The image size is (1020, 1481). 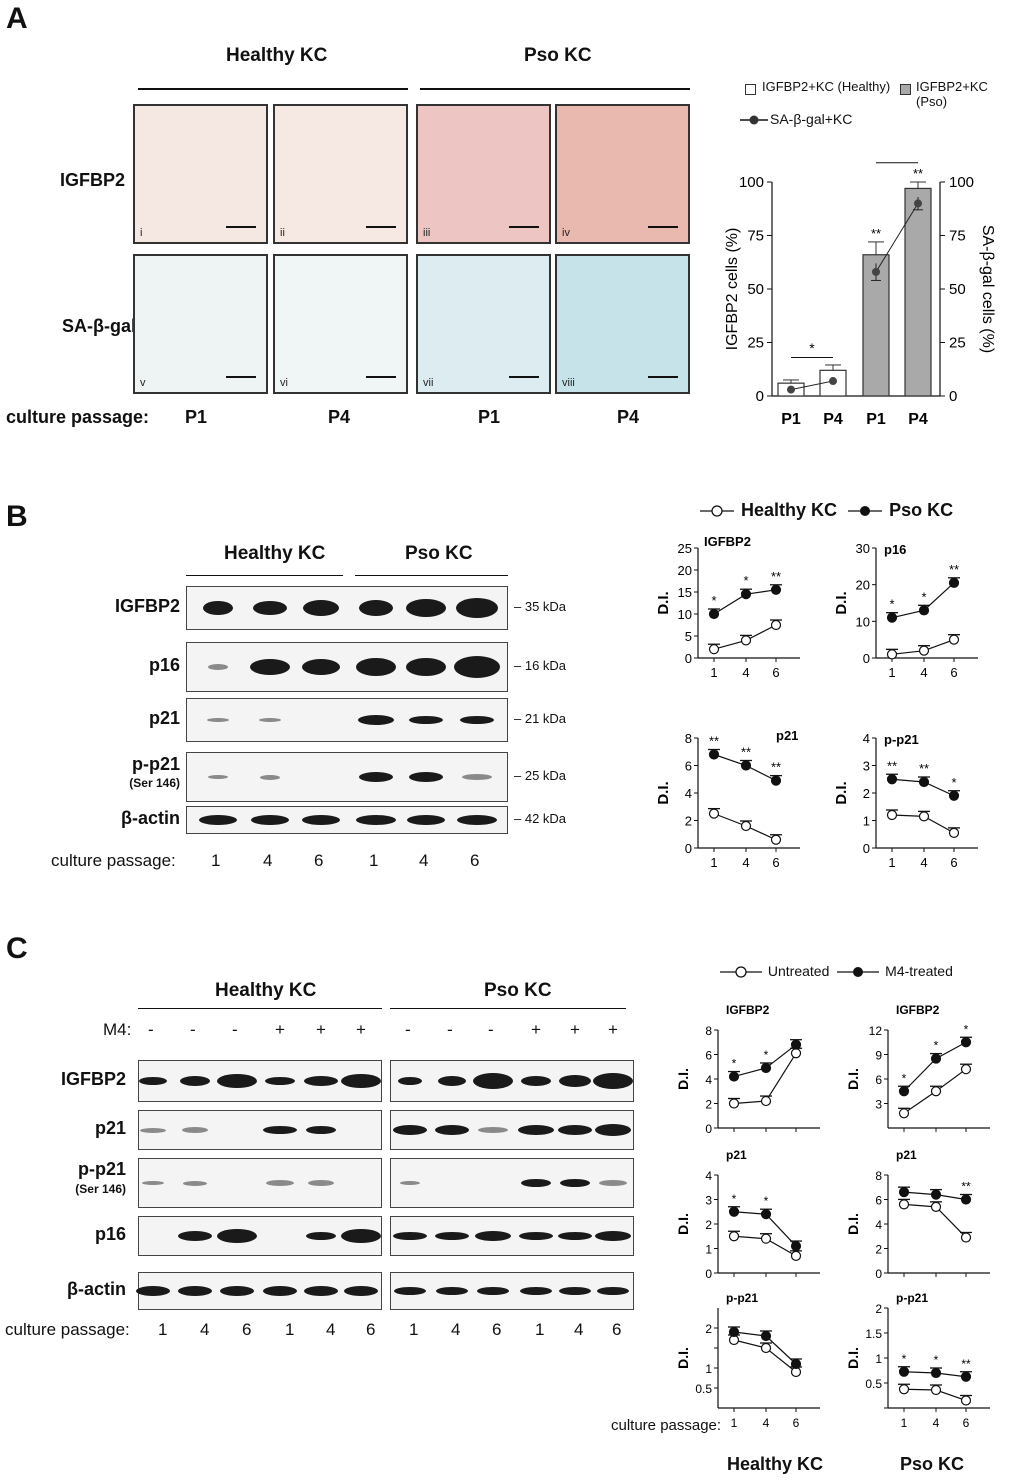 I want to click on healthy-underline-b, so click(x=264, y=575).